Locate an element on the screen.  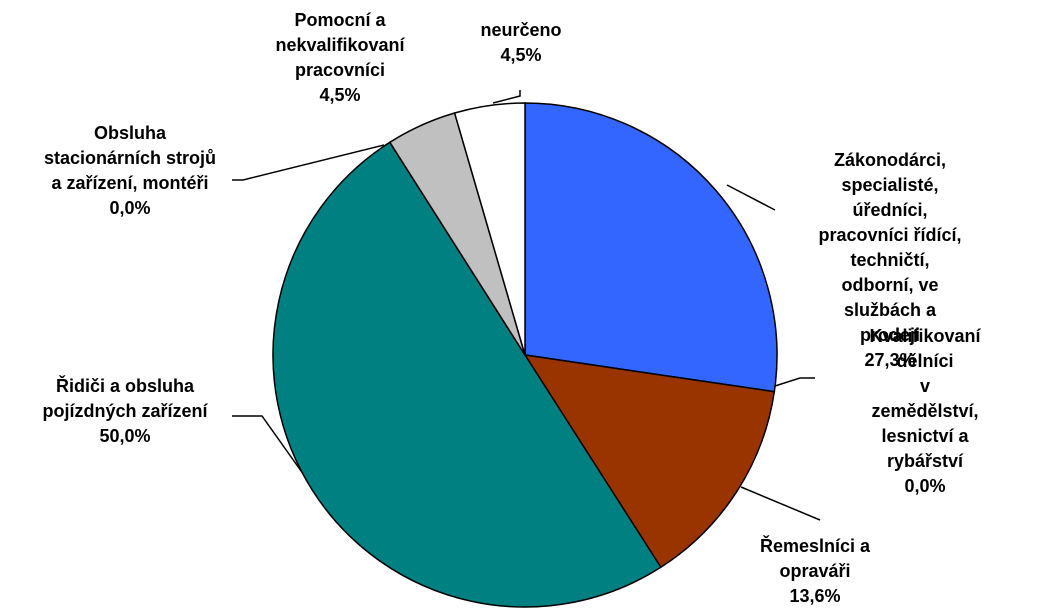
category-label: Řidiči a obsluha pojízdných zařízení is located at coordinates (125, 398).